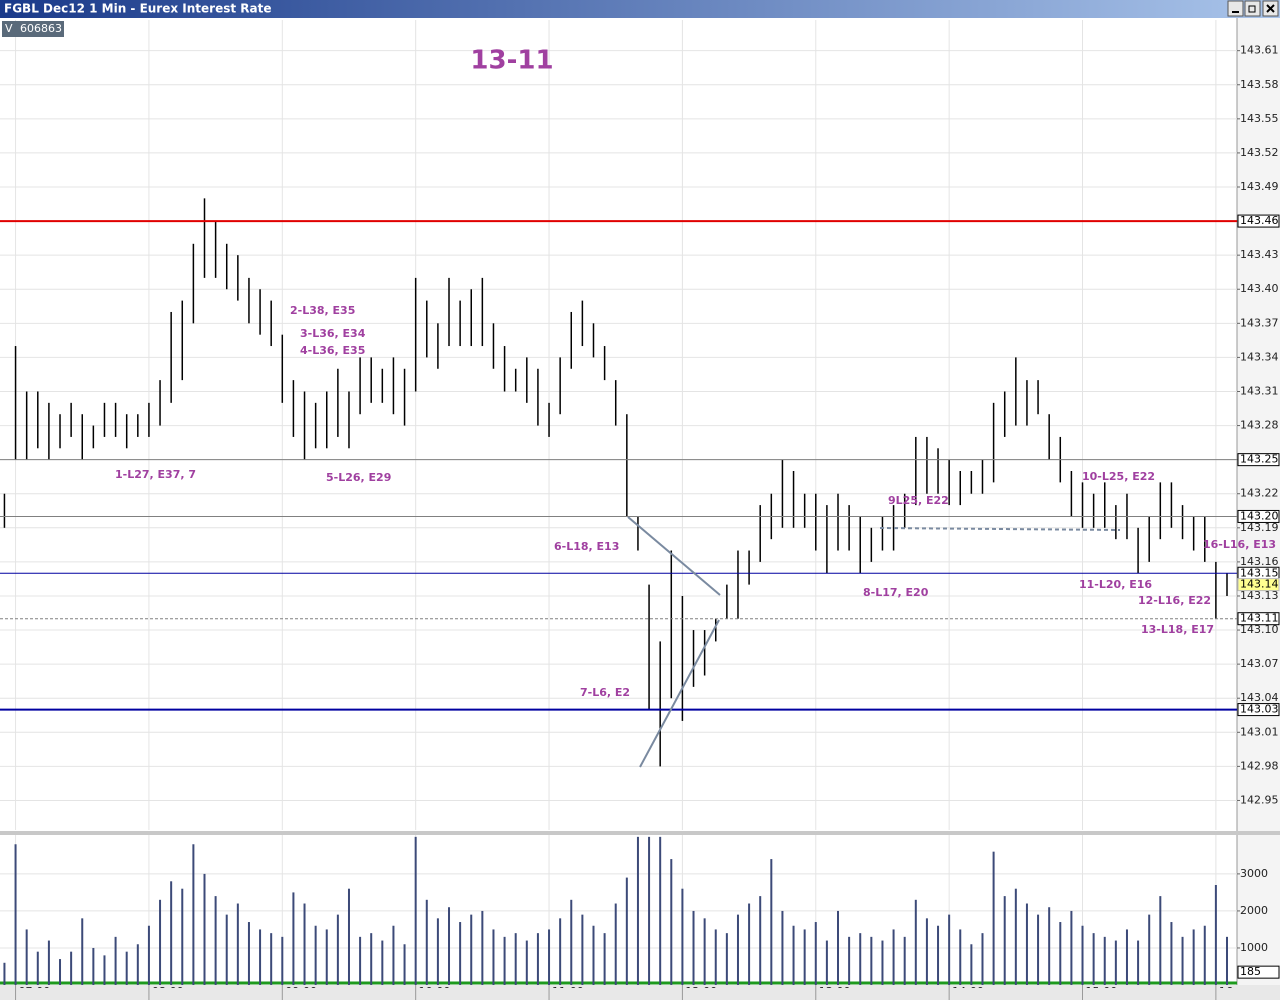  Describe the element at coordinates (1259, 731) in the screenshot. I see `y-tick-label: 143.01` at that location.